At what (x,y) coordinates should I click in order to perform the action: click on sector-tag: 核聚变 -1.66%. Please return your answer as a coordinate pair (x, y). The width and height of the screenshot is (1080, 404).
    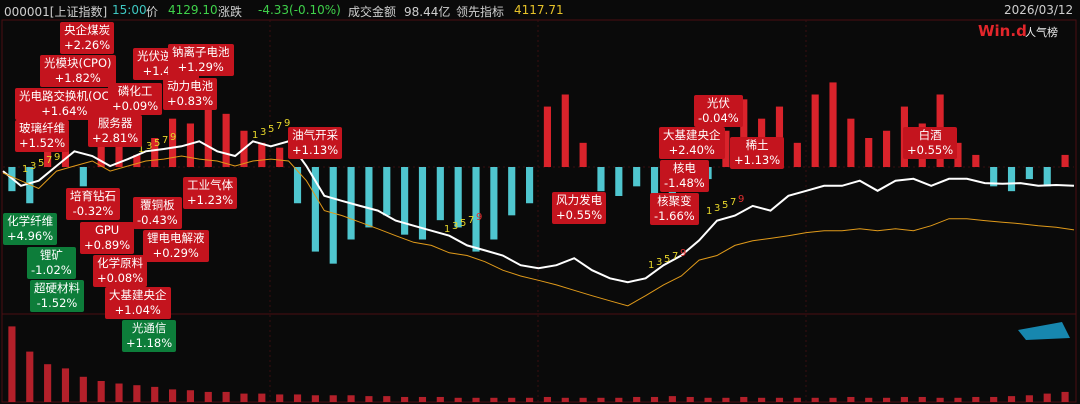
    Looking at the image, I should click on (674, 209).